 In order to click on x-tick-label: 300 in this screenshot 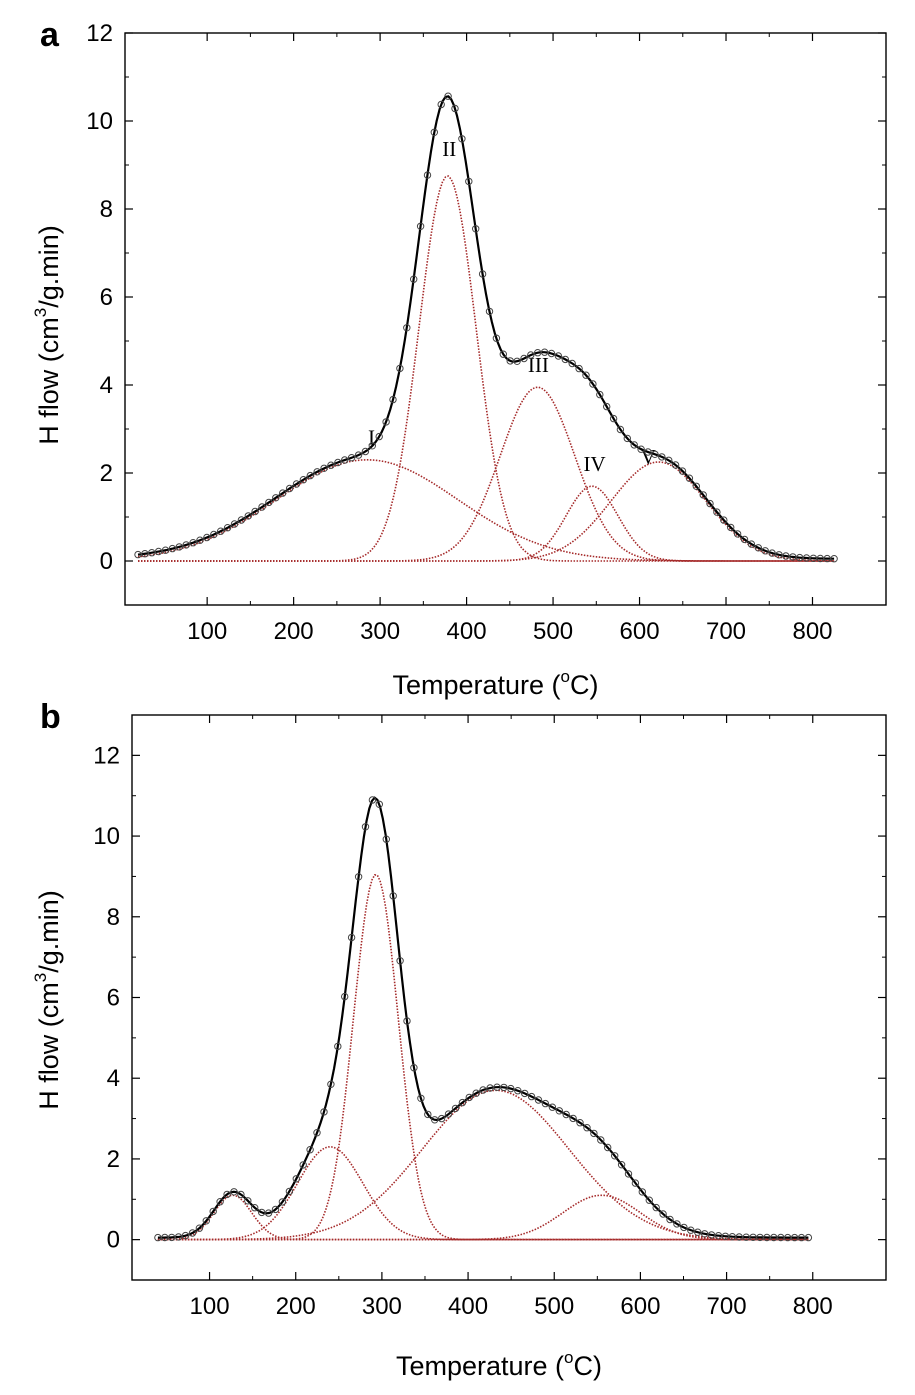, I will do `click(382, 1306)`.